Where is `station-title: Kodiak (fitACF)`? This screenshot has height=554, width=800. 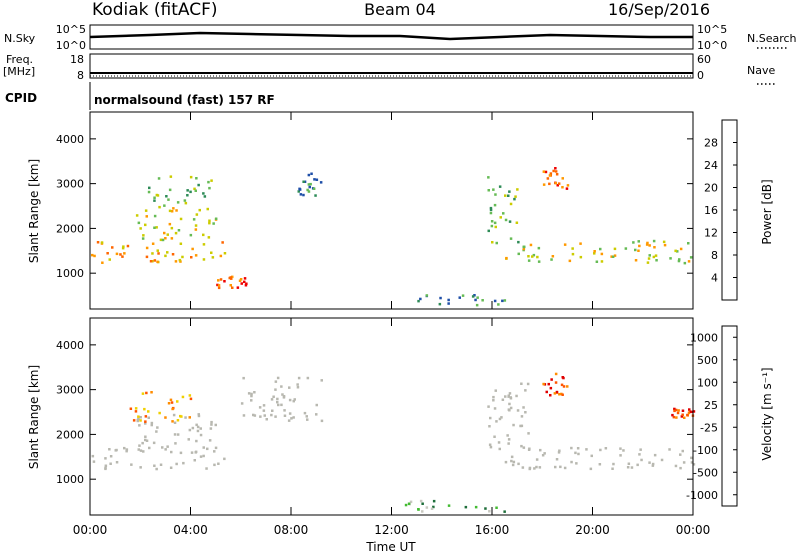
station-title: Kodiak (fitACF) is located at coordinates (155, 10).